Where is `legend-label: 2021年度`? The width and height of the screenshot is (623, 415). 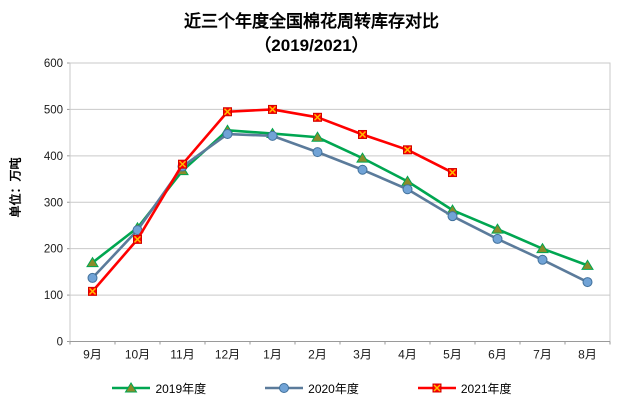 legend-label: 2021年度 is located at coordinates (486, 388).